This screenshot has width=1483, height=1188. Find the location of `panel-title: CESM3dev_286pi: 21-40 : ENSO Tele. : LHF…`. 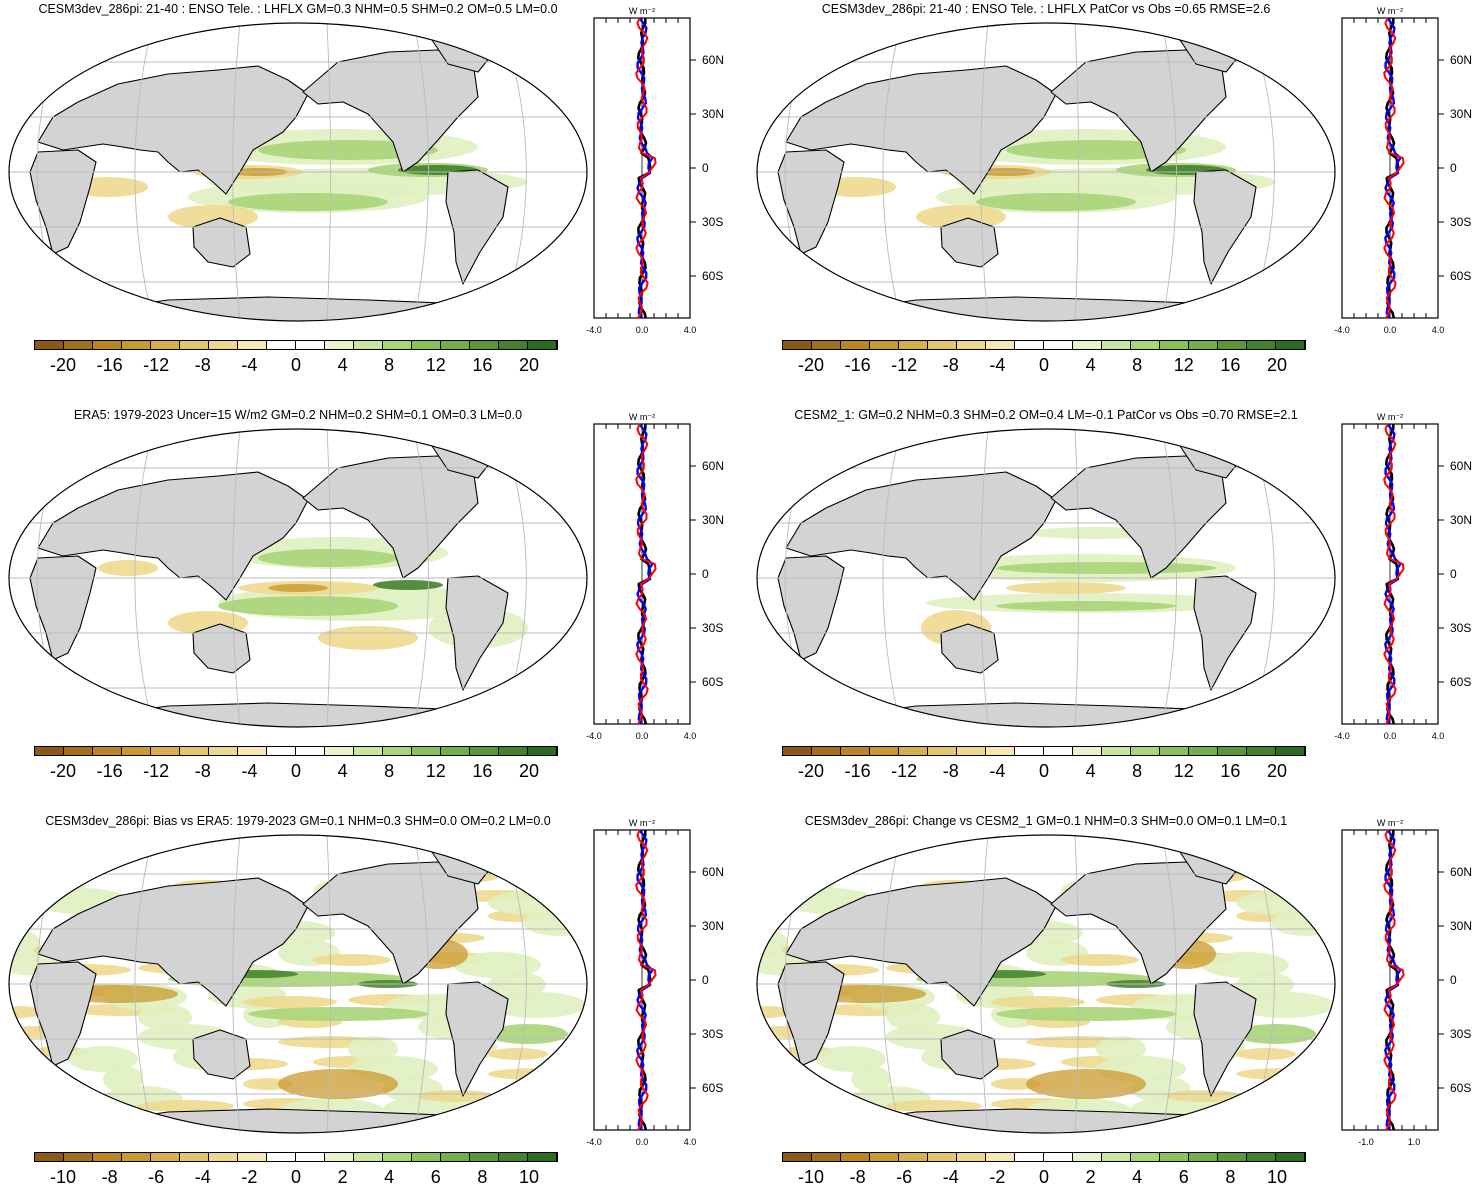

panel-title: CESM3dev_286pi: 21-40 : ENSO Tele. : LHF… is located at coordinates (1046, 9).